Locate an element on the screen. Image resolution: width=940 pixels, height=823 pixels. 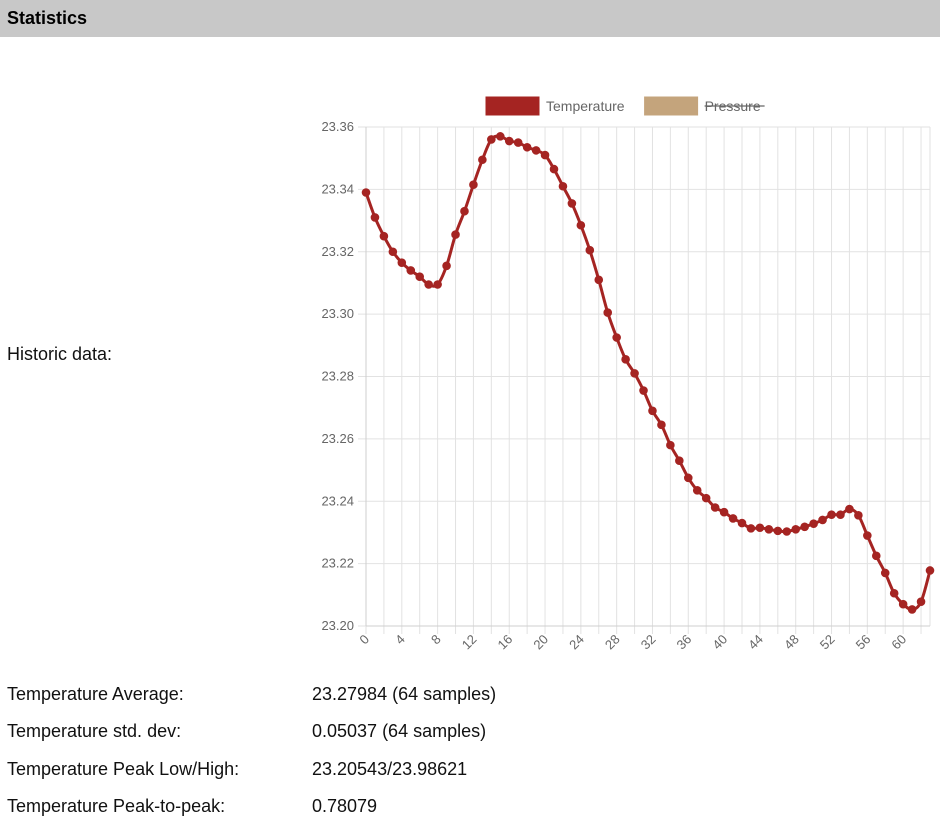
y-tick-label: 23.32 is located at coordinates (337, 251).